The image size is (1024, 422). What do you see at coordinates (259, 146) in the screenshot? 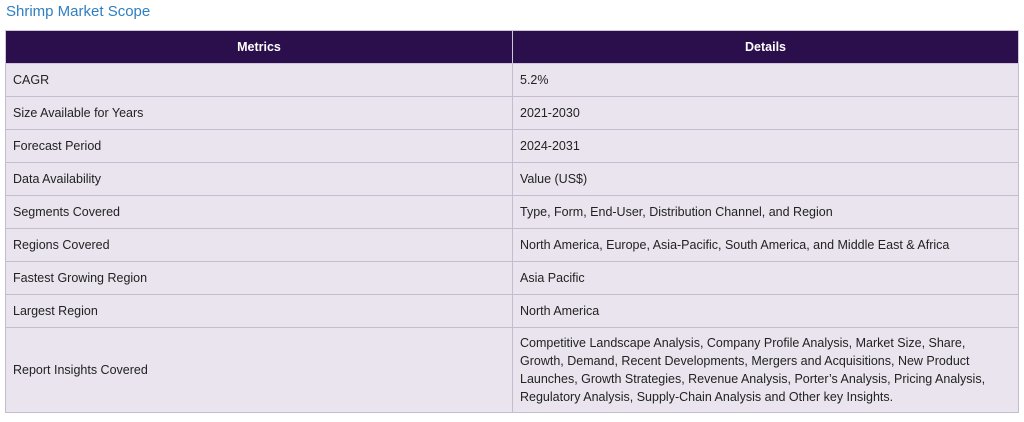
I see `metric-cell: Forecast Period` at bounding box center [259, 146].